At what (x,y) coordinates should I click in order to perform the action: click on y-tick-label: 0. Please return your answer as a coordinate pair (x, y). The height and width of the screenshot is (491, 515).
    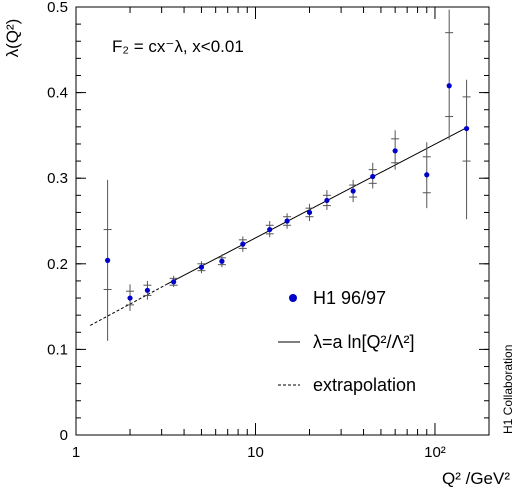
    Looking at the image, I should click on (64, 435).